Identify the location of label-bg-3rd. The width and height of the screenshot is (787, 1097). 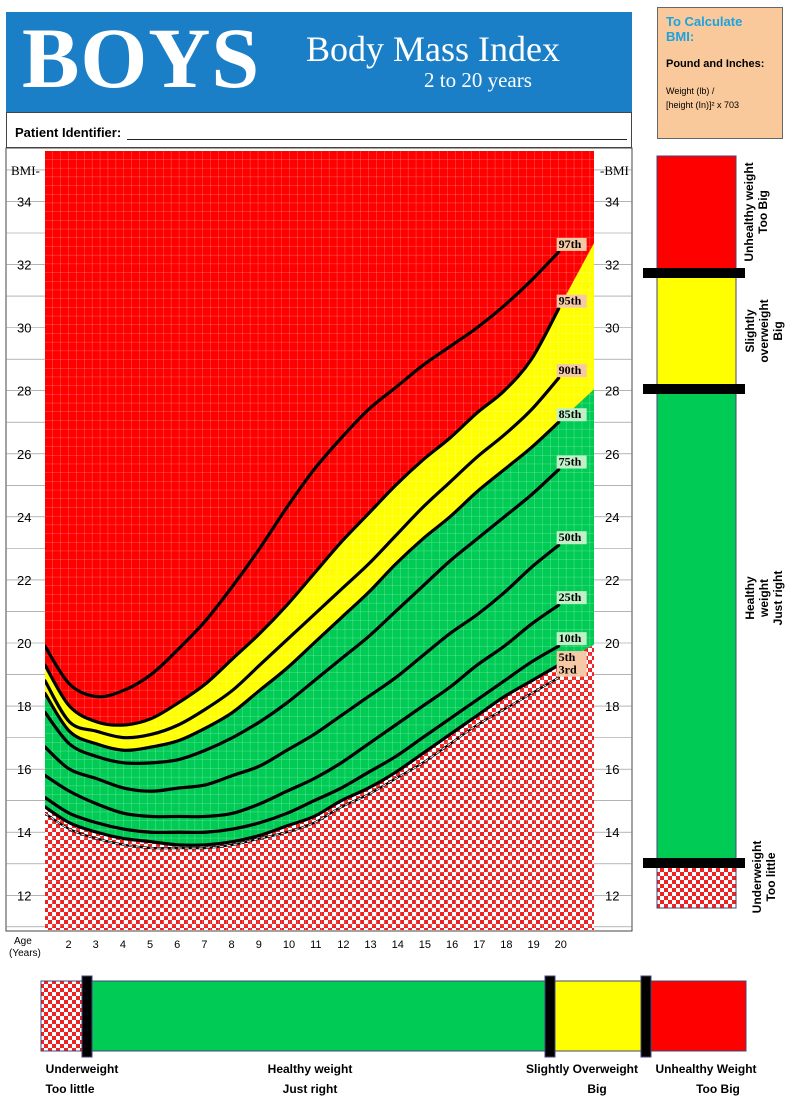
(571, 670).